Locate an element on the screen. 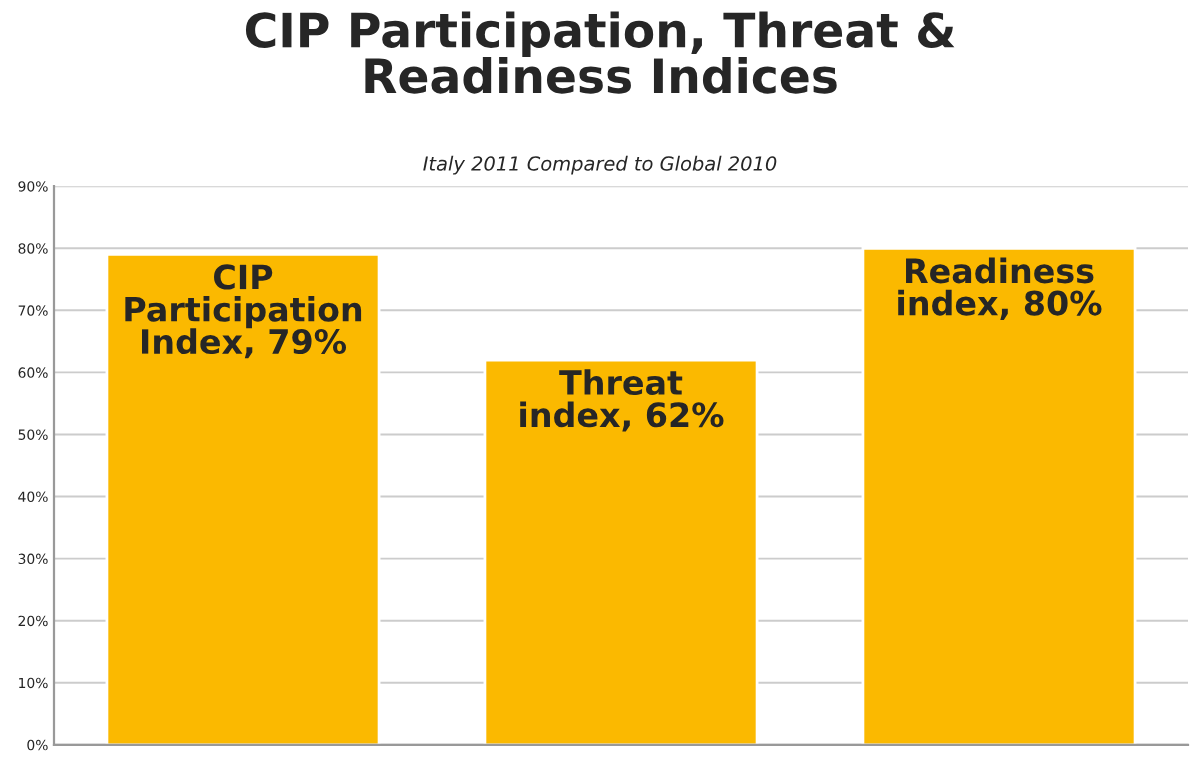  data-label: Readiness index, 80% is located at coordinates (1000, 288).